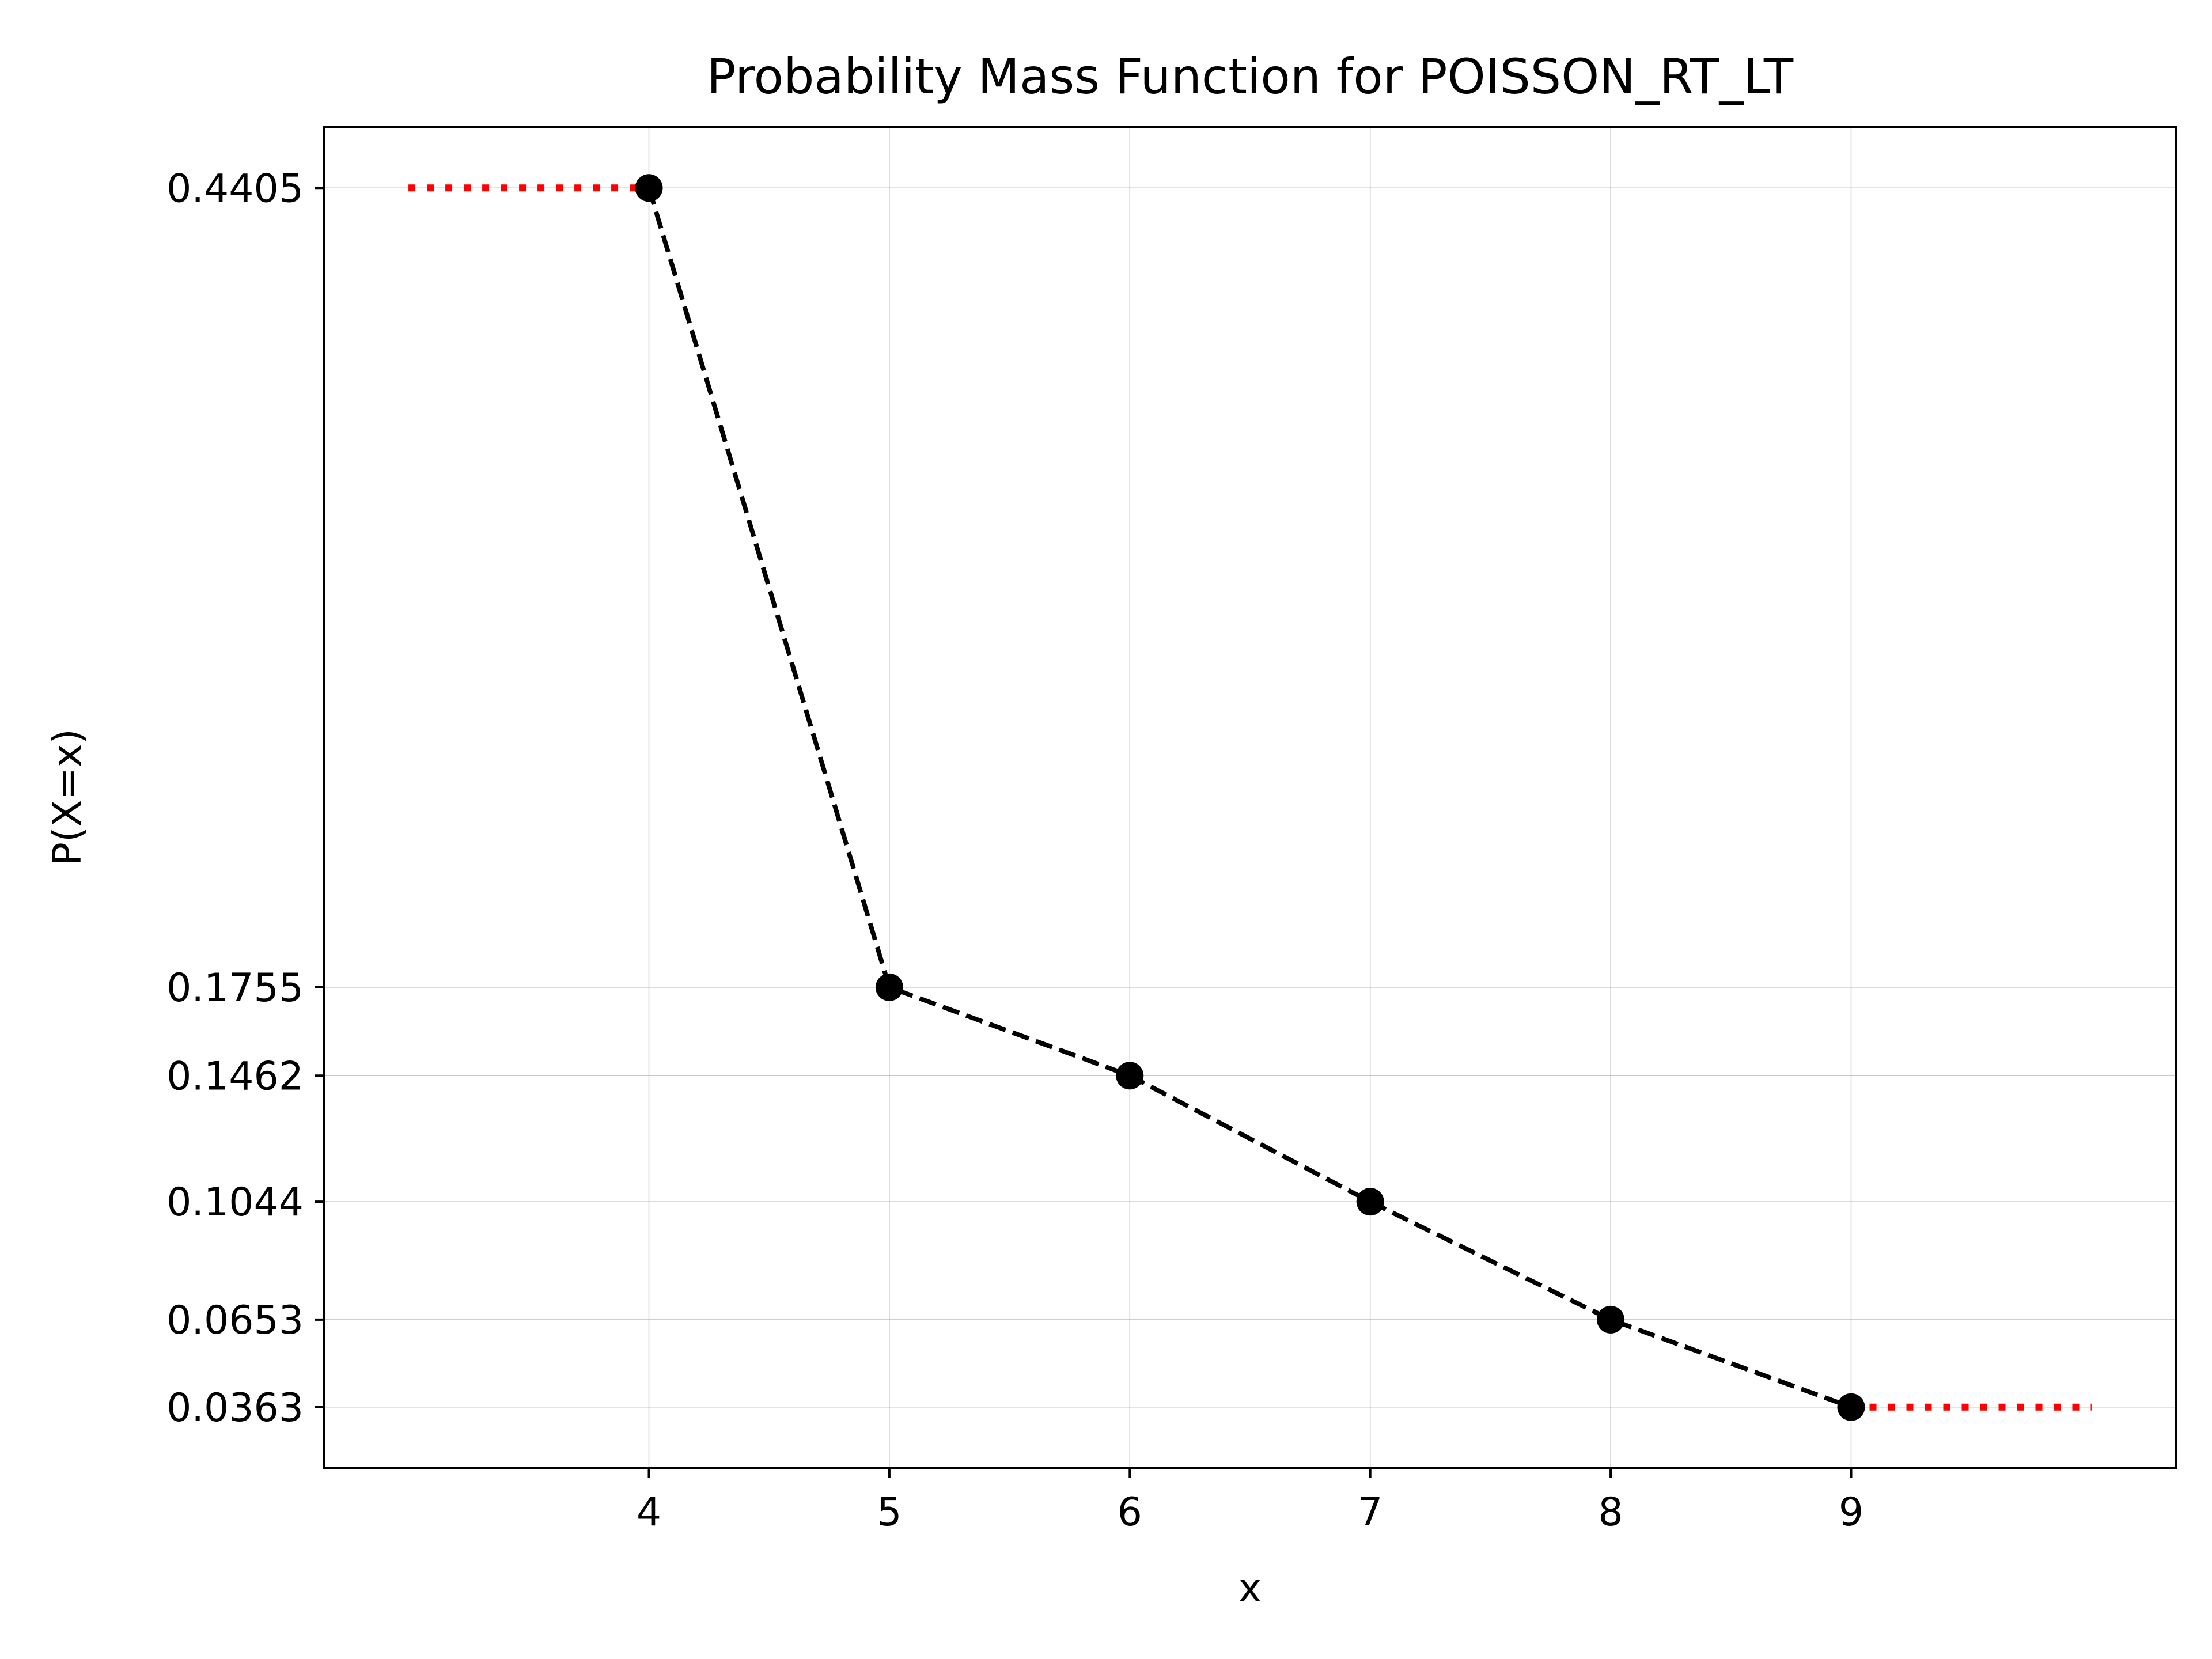  What do you see at coordinates (235, 1076) in the screenshot?
I see `y-tick-label: 0.1462` at bounding box center [235, 1076].